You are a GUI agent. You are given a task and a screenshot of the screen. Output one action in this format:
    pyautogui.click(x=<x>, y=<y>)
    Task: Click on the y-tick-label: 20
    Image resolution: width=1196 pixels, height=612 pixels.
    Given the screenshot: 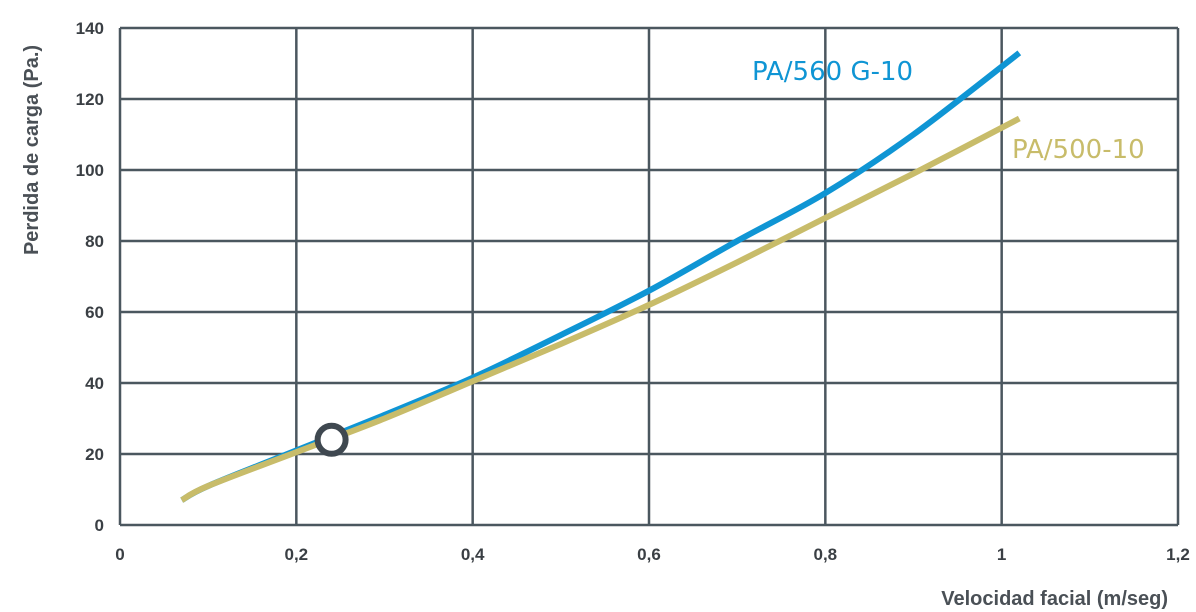 What is the action you would take?
    pyautogui.click(x=94, y=454)
    